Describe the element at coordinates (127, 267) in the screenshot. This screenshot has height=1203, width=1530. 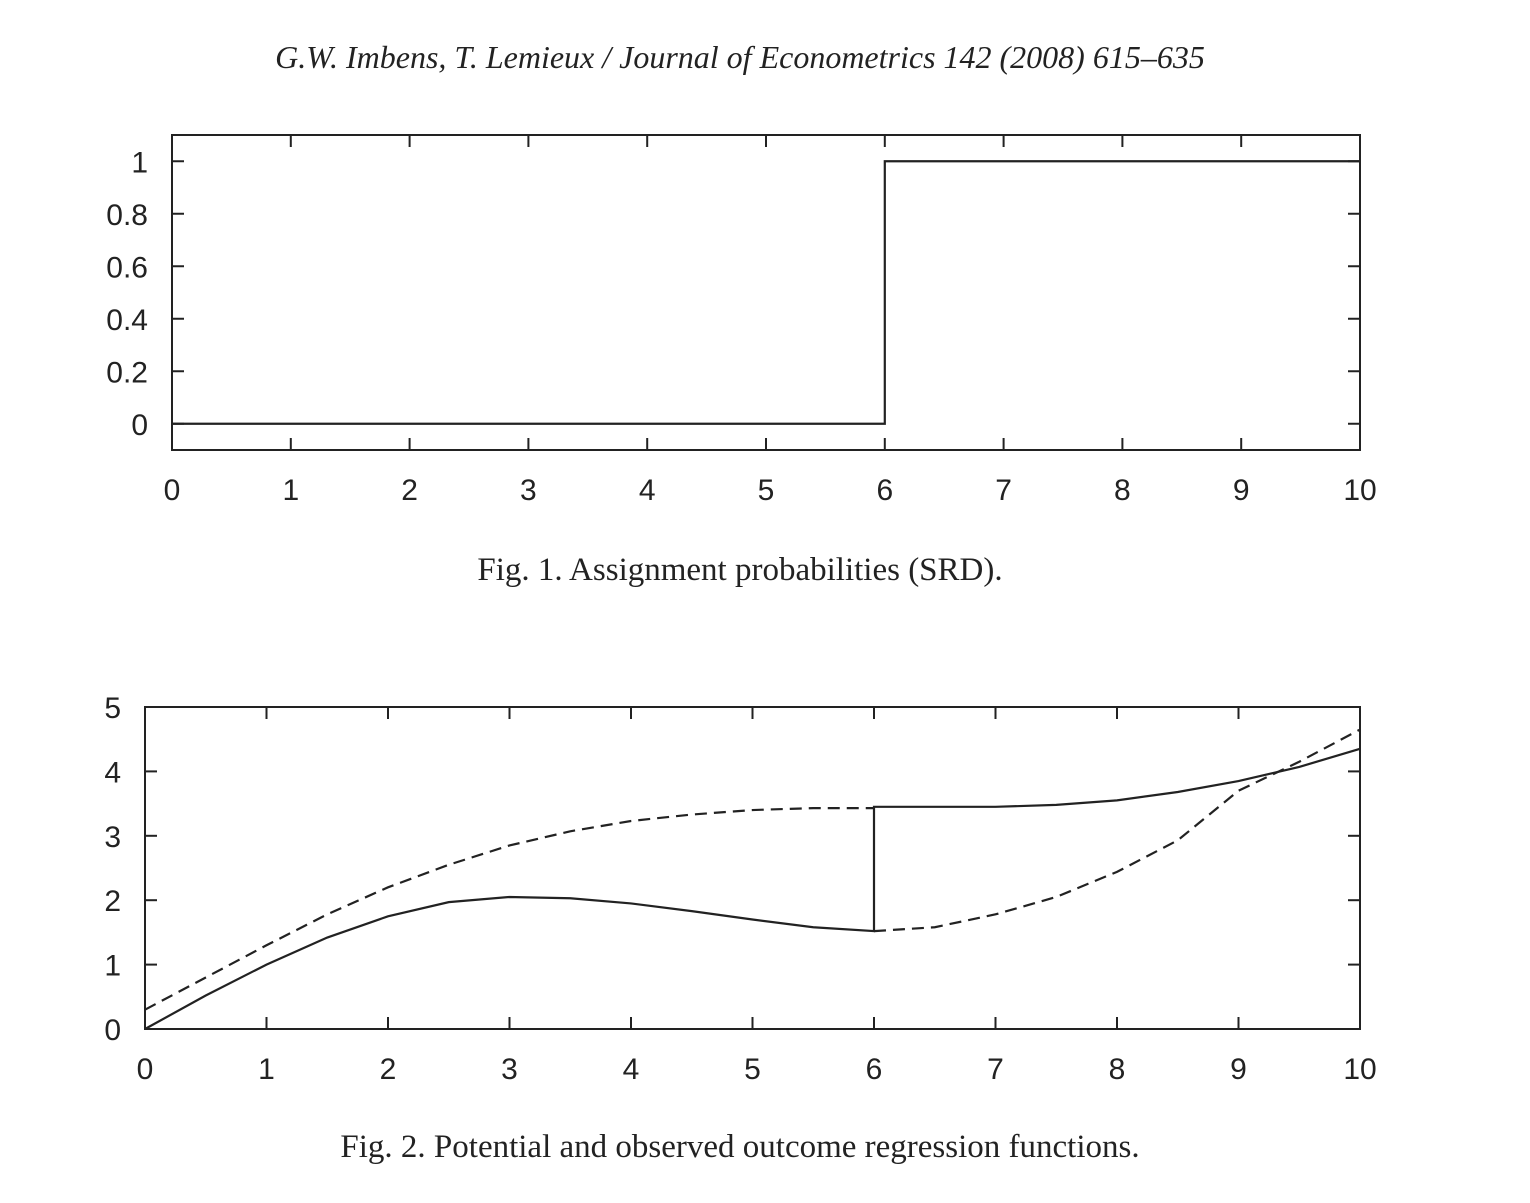
I see `y-tick-label: 0.6` at that location.